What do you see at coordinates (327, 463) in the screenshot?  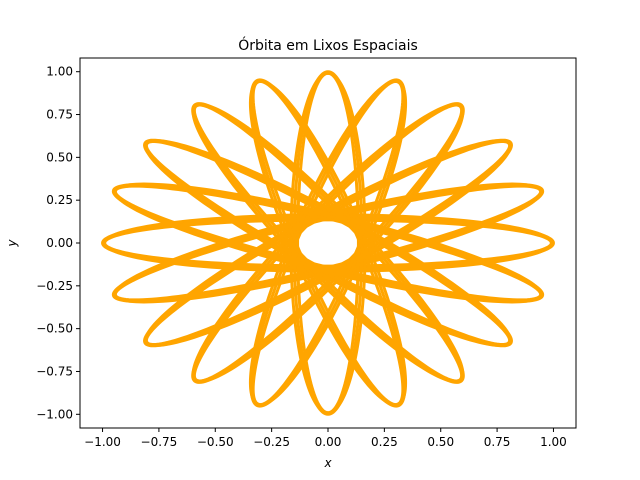 I see `x-axis-label: x` at bounding box center [327, 463].